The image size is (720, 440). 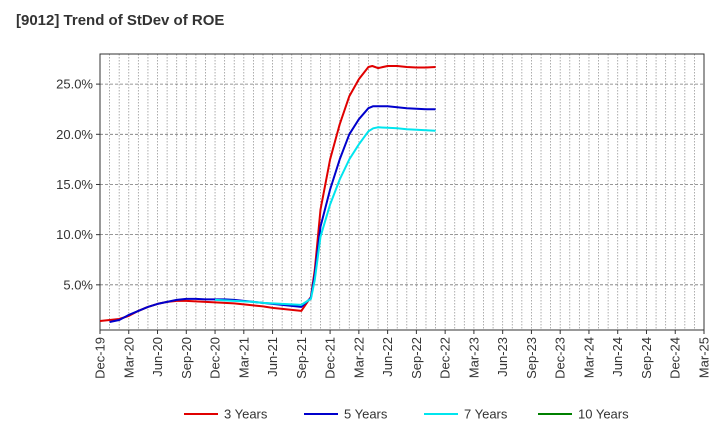 What do you see at coordinates (301, 358) in the screenshot?
I see `x-tick-label: Sep-21` at bounding box center [301, 358].